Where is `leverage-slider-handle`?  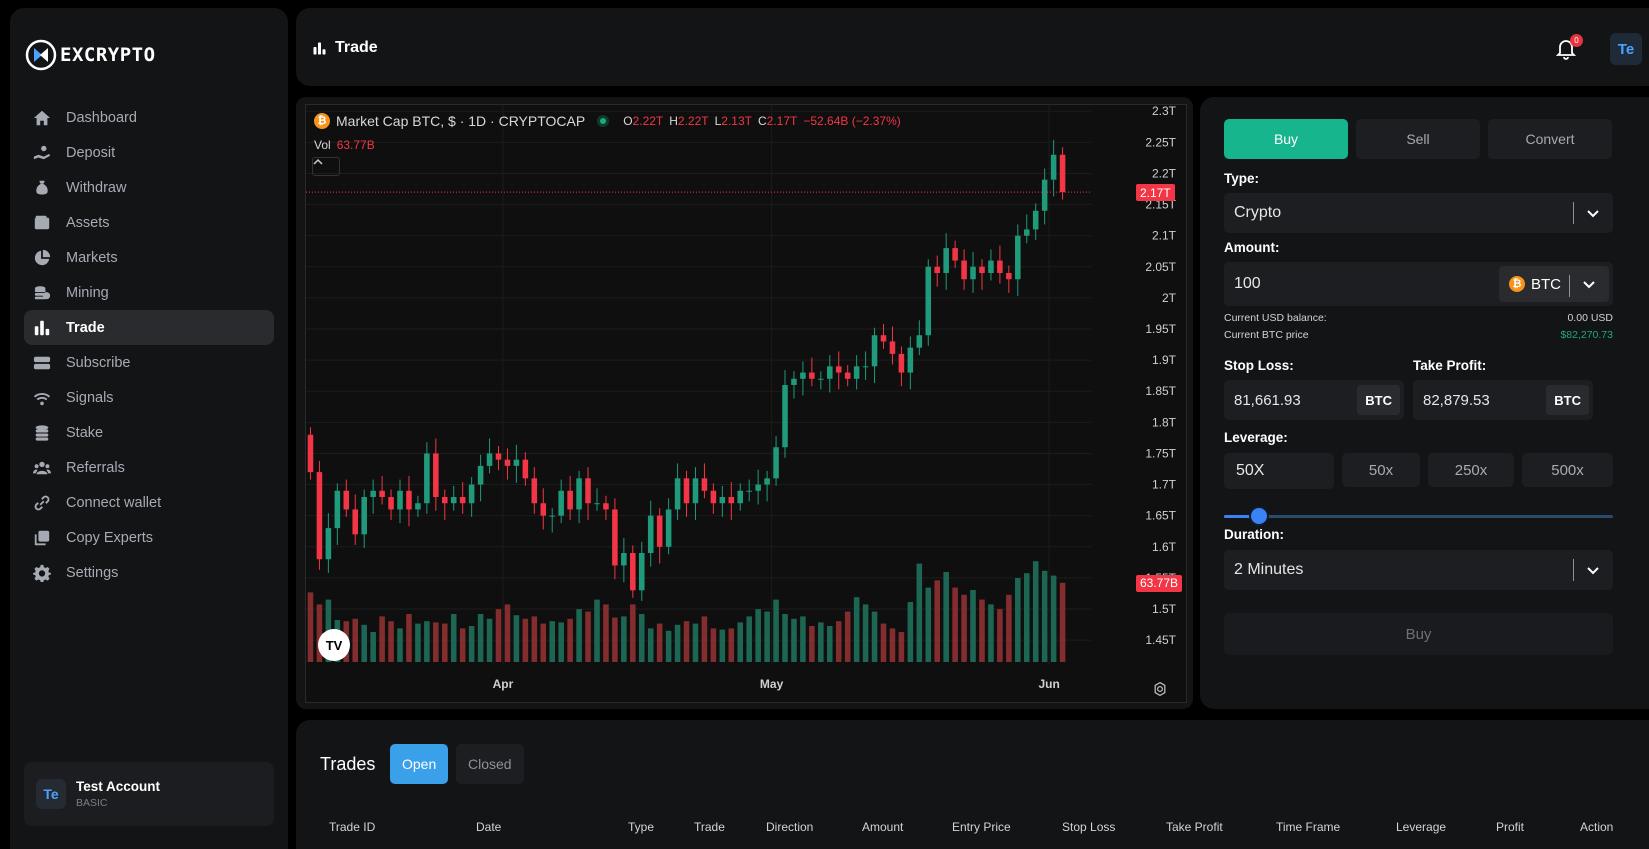 leverage-slider-handle is located at coordinates (1259, 516).